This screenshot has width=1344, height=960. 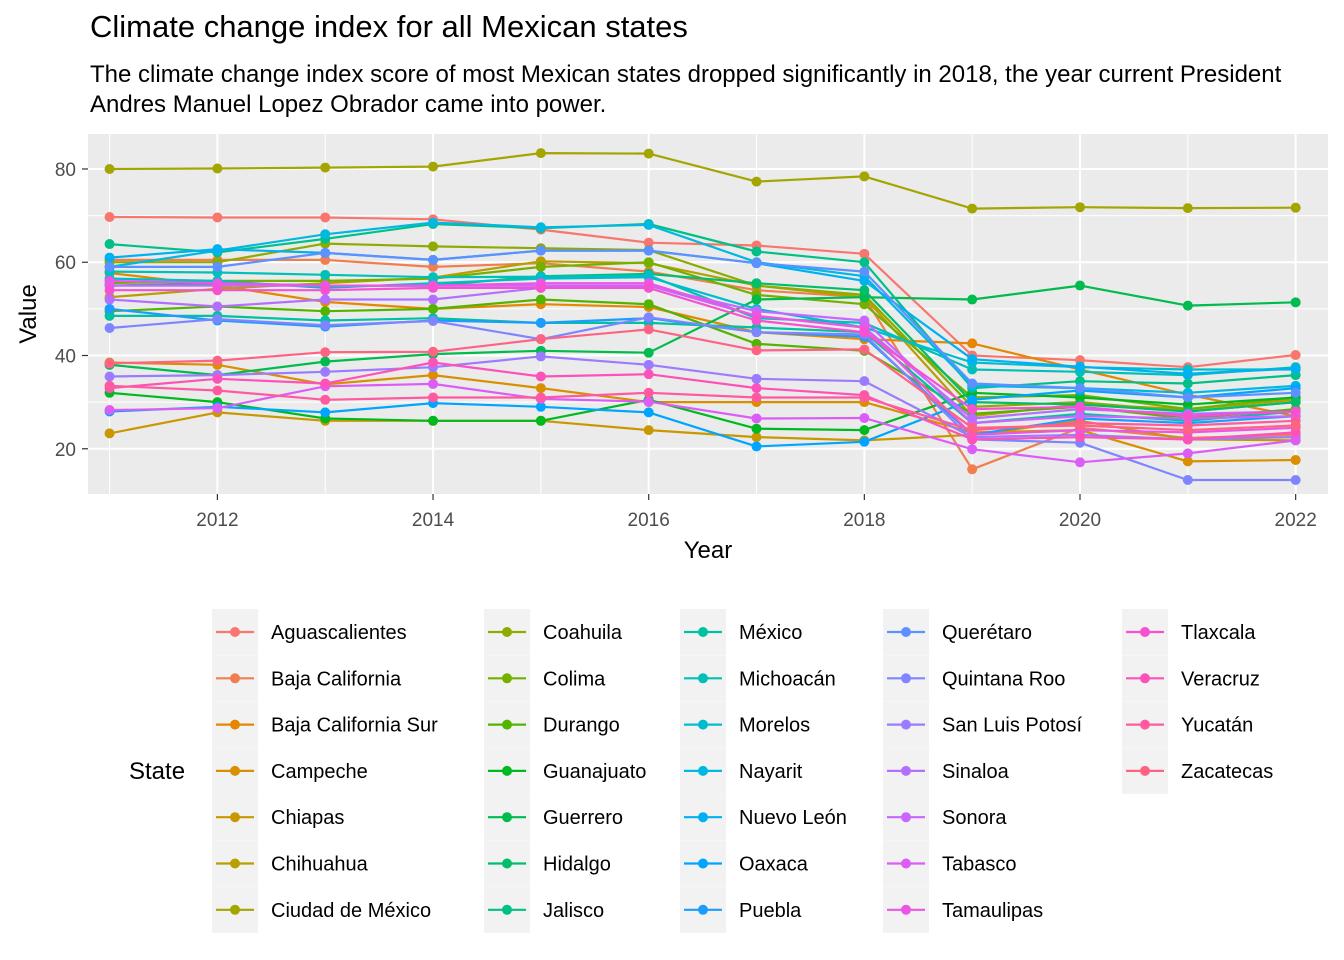 I want to click on legend-item: Nuevo León, so click(x=763, y=817).